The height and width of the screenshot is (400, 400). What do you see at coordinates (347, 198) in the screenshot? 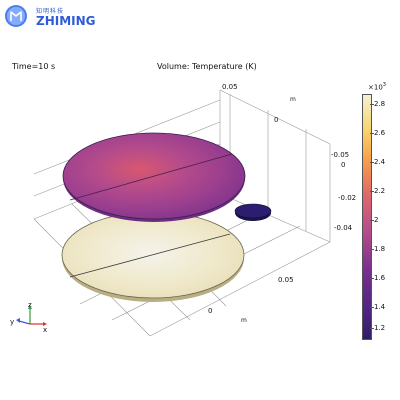
I see `axis-label-y-2: -0.02` at bounding box center [347, 198].